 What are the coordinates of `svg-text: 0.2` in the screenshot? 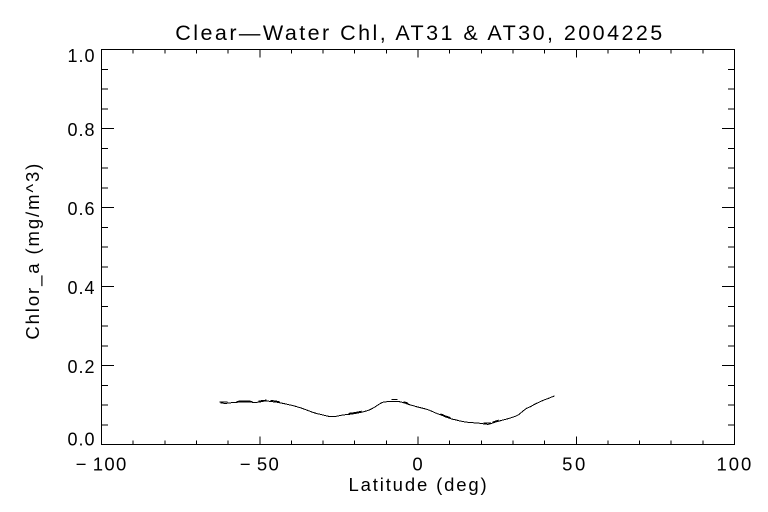 It's located at (81, 367).